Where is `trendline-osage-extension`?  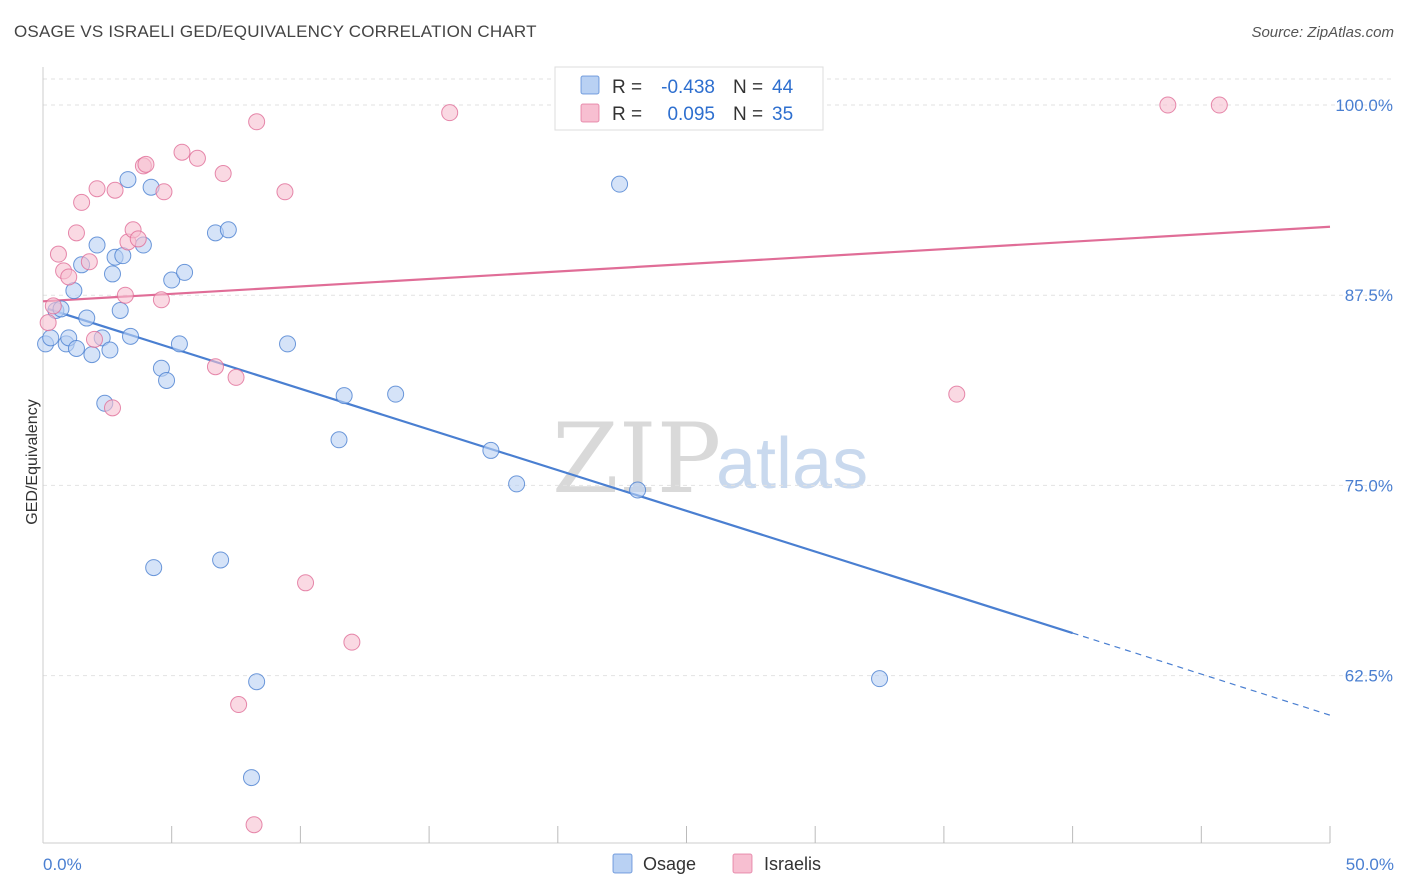
trendline-osage-extension is located at coordinates (1201, 674).